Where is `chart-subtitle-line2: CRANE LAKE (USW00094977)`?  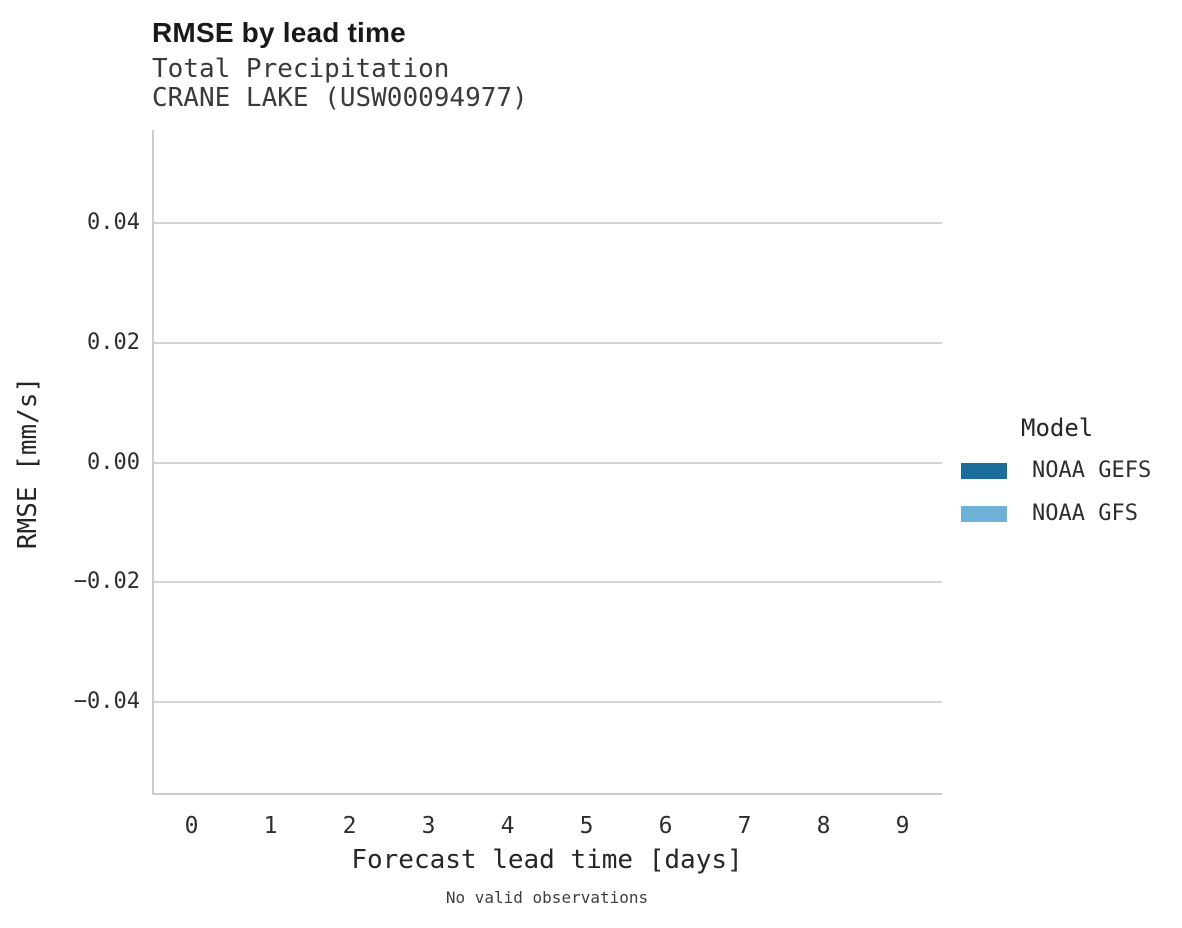 chart-subtitle-line2: CRANE LAKE (USW00094977) is located at coordinates (340, 98).